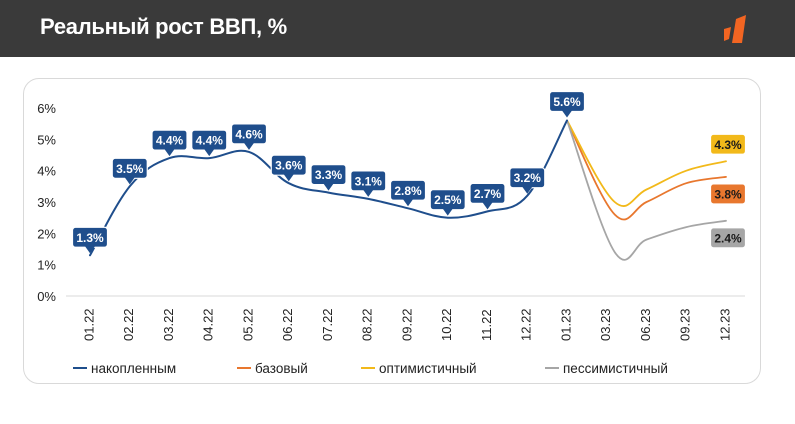 This screenshot has width=795, height=424. Describe the element at coordinates (46, 233) in the screenshot. I see `y-tick-label: 2%` at that location.